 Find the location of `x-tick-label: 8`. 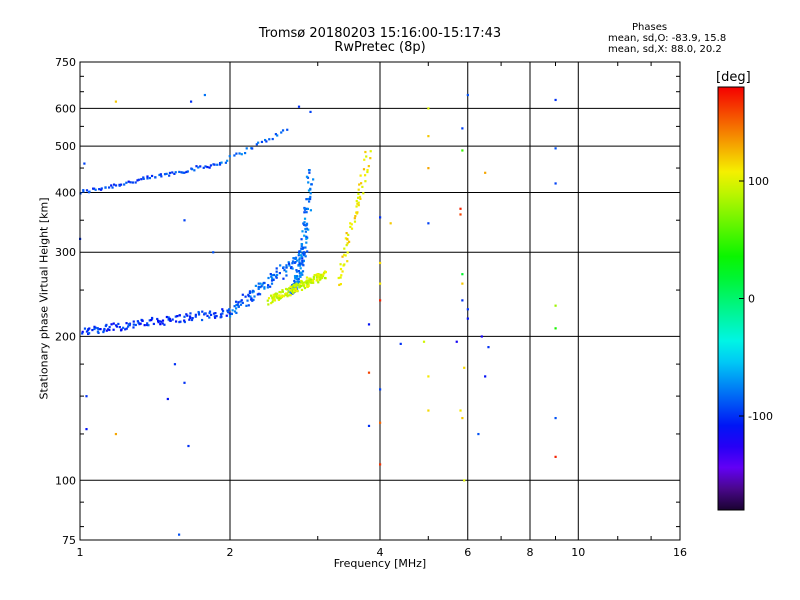

x-tick-label: 8 is located at coordinates (530, 552).